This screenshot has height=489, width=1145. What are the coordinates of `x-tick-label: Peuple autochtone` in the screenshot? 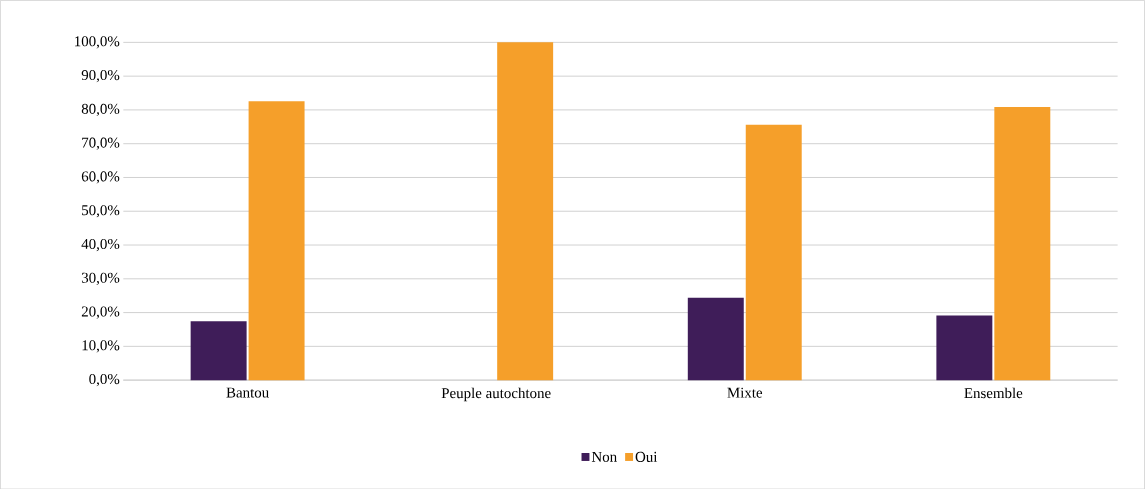 It's located at (496, 394).